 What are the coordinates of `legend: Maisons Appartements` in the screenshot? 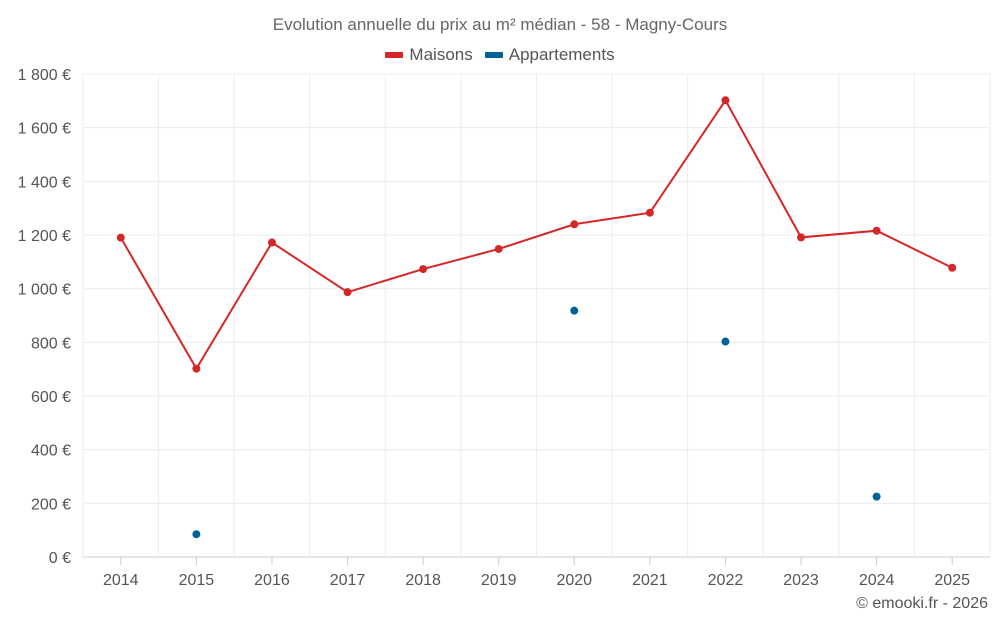 It's located at (500, 55).